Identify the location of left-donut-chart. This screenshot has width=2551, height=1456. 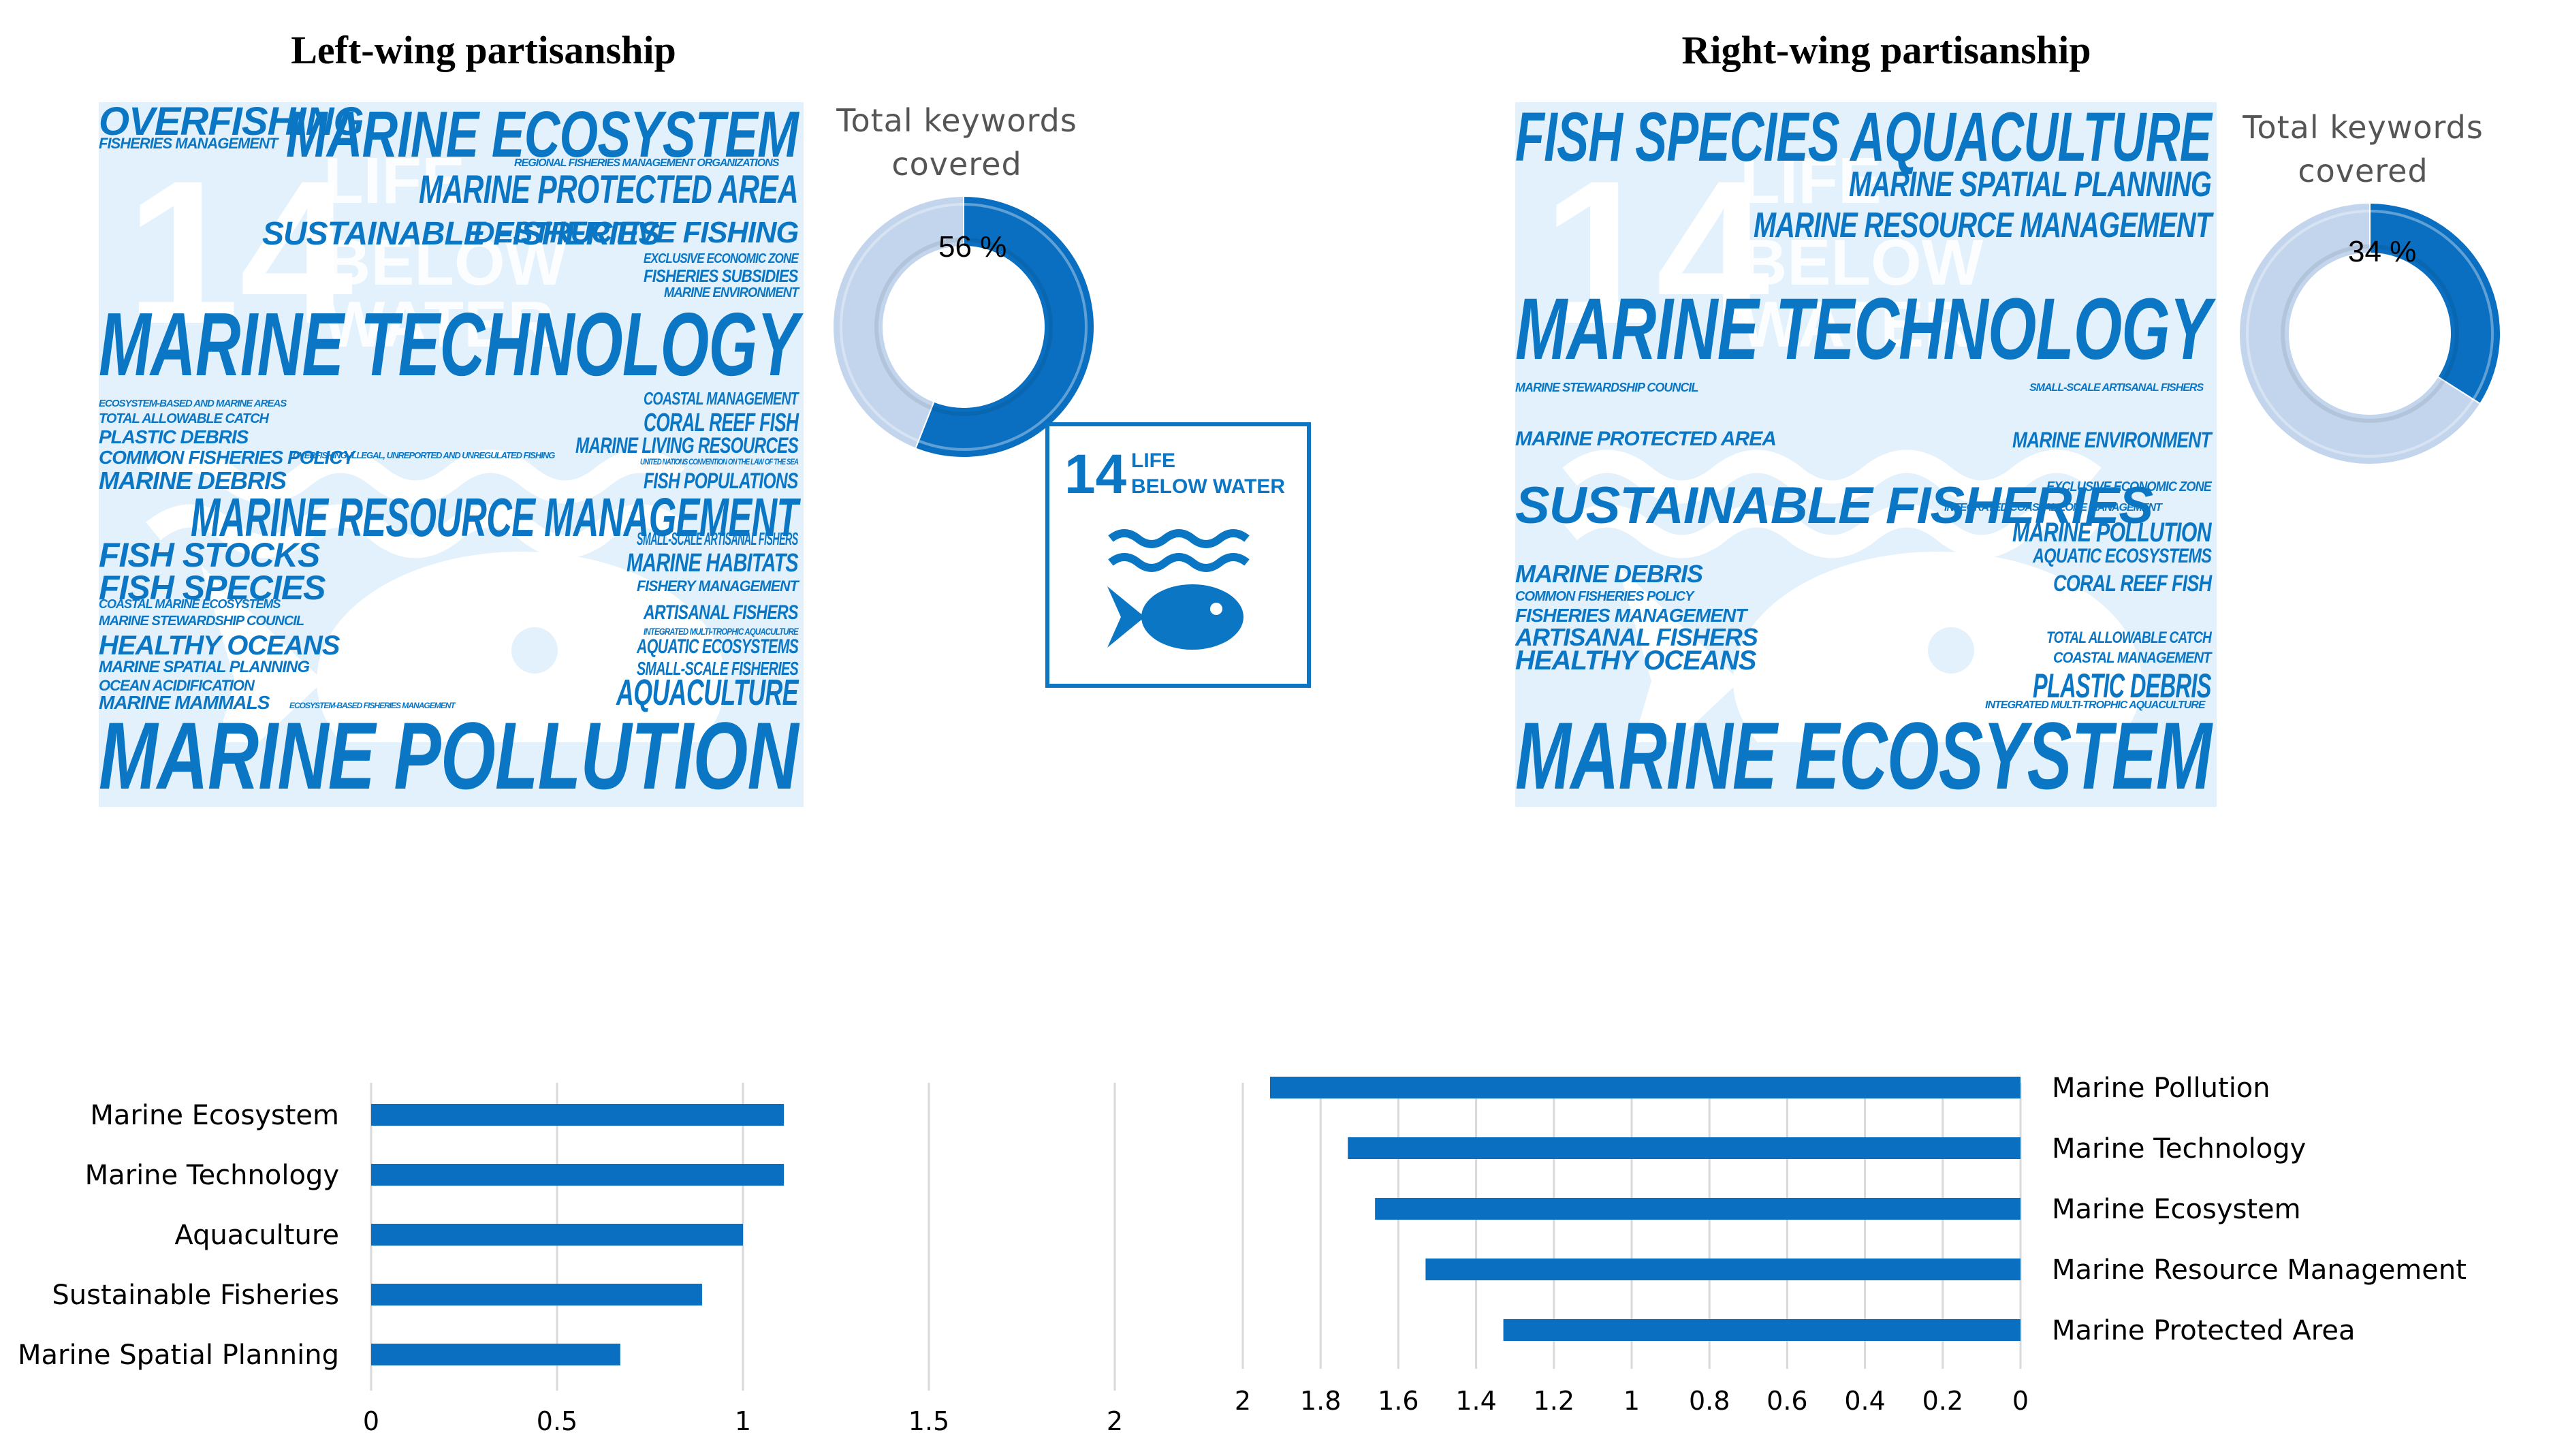
(963, 326).